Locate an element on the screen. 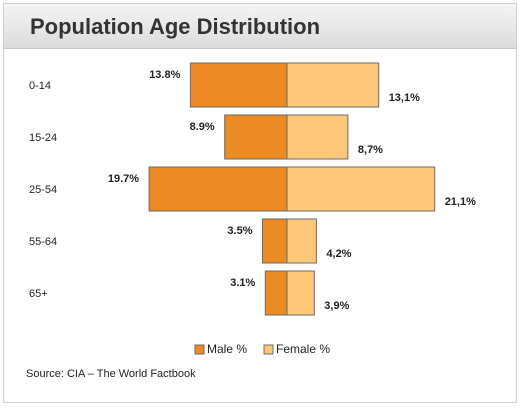  category-label: 65+ is located at coordinates (38, 294).